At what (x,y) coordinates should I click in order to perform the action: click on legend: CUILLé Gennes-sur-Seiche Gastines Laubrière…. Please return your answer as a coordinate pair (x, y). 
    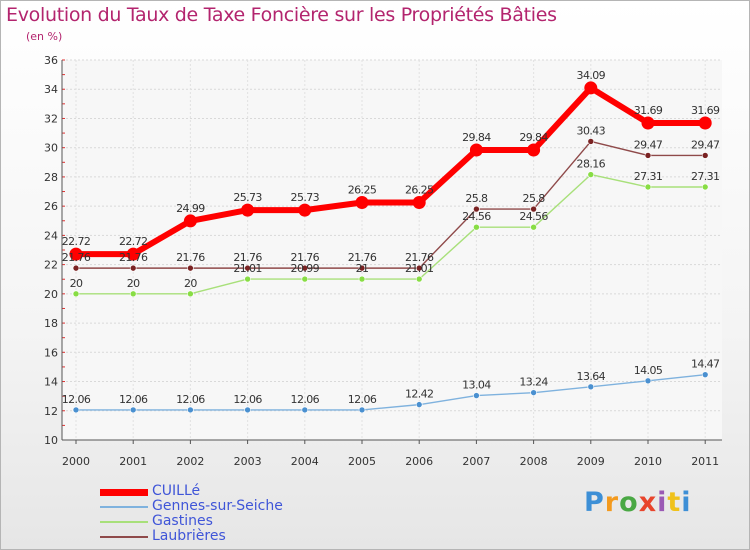
    Looking at the image, I should click on (260, 514).